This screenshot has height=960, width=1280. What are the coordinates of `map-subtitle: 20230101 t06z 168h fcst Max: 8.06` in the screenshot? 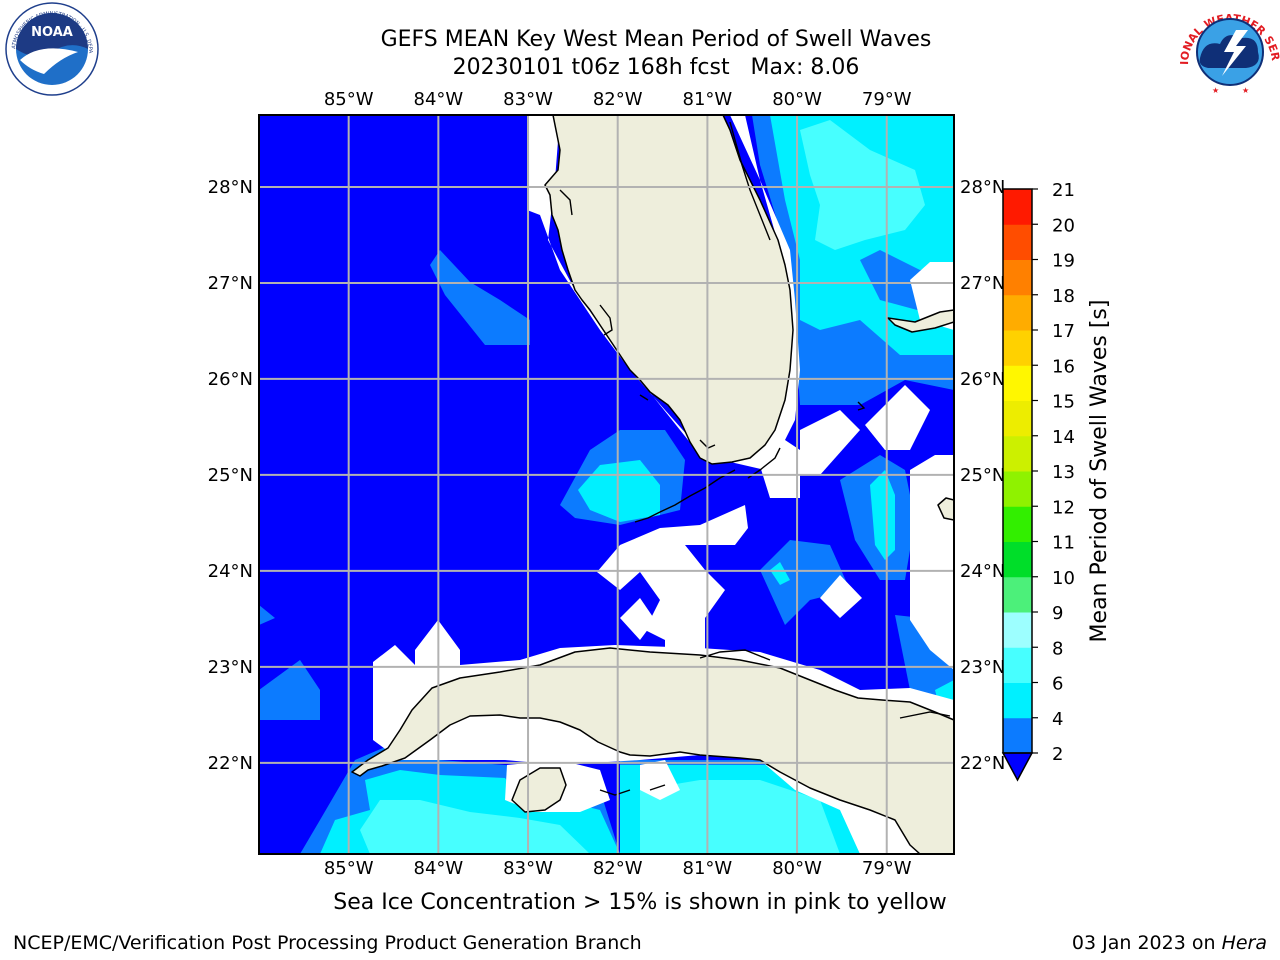 It's located at (656, 67).